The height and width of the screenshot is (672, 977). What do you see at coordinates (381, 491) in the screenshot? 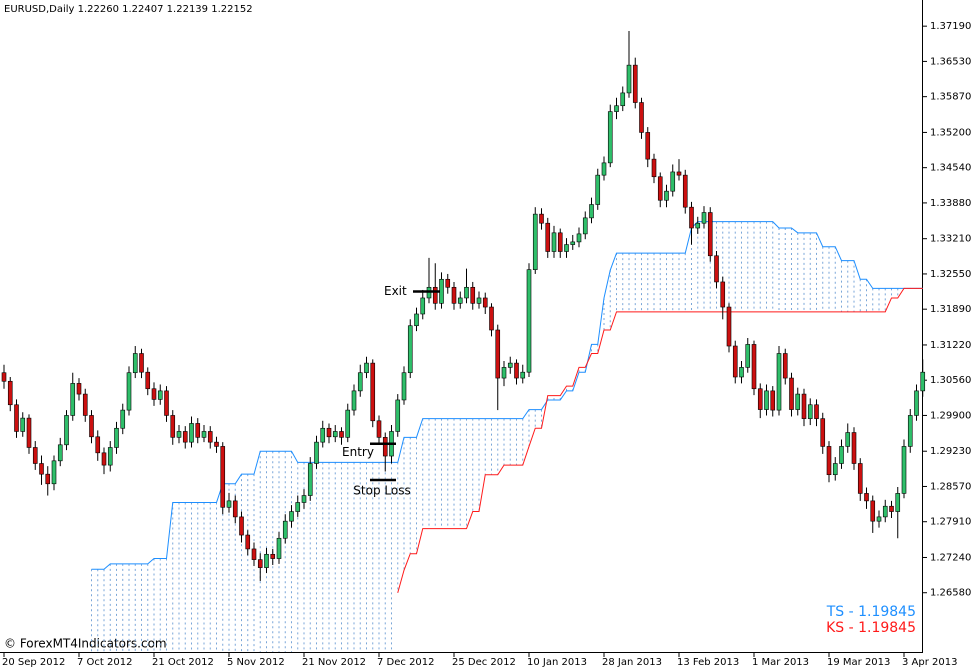
I see `trade-label: Stop Loss` at bounding box center [381, 491].